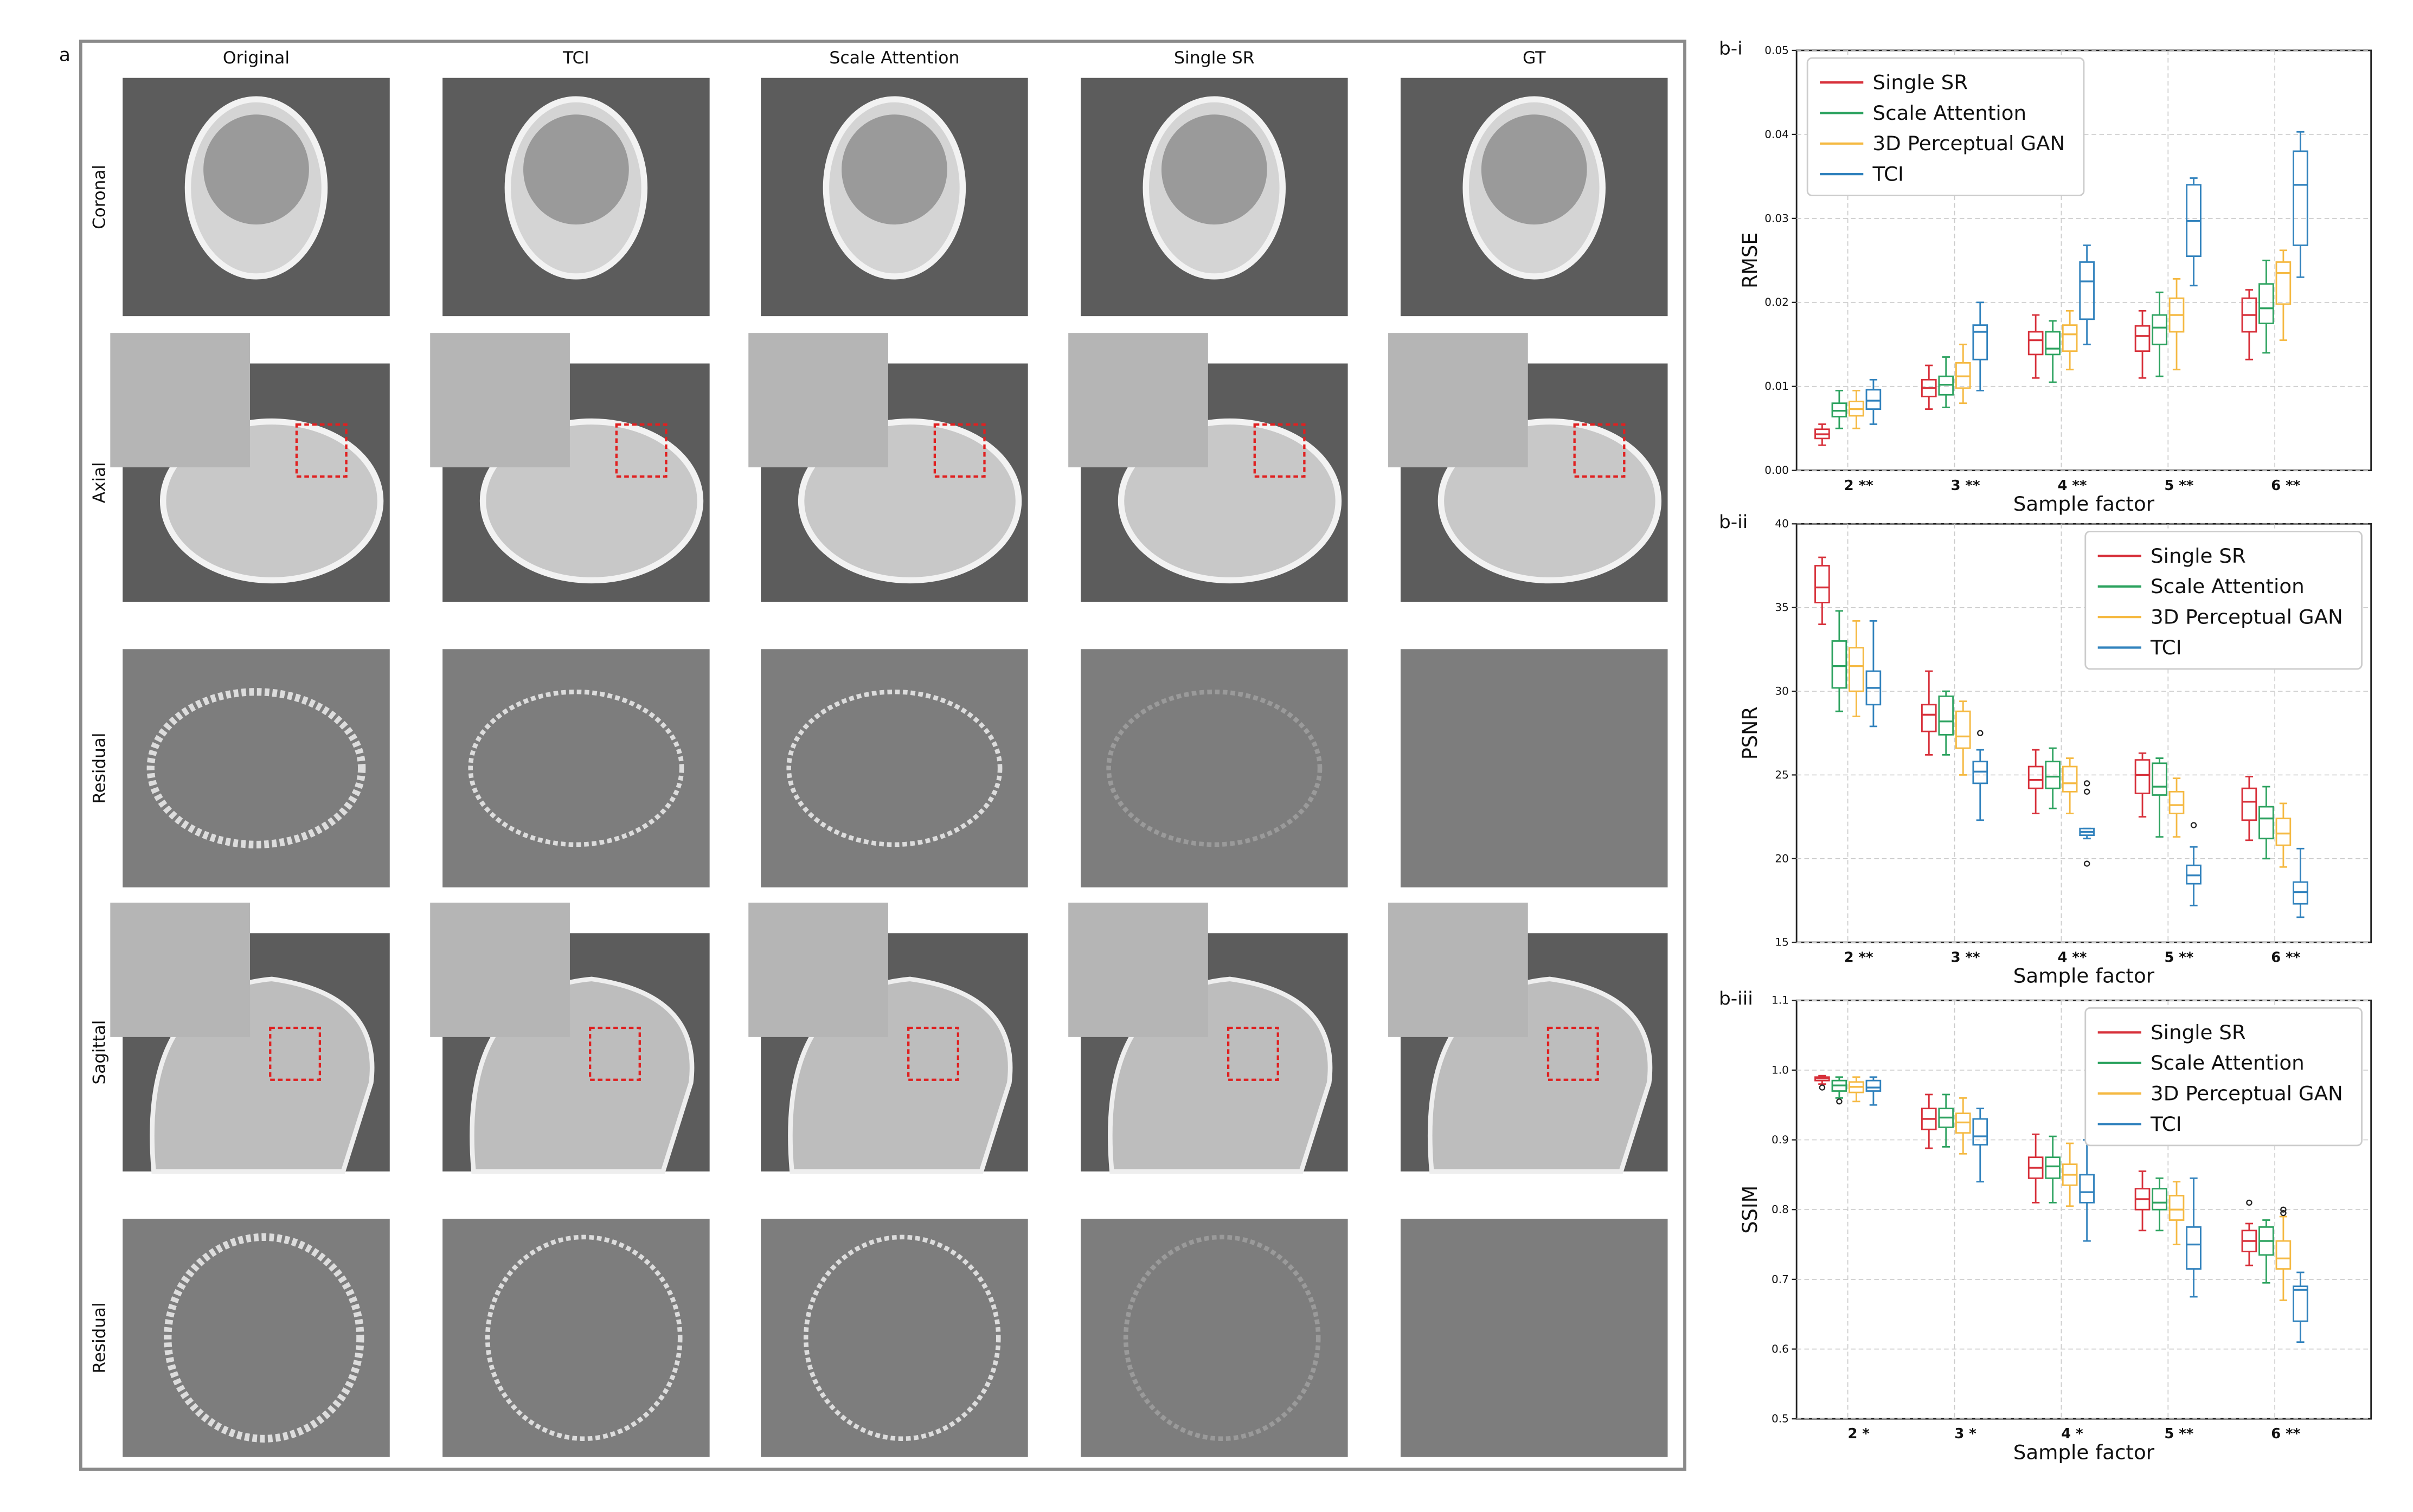  Describe the element at coordinates (575, 58) in the screenshot. I see `column-header: TCI` at that location.